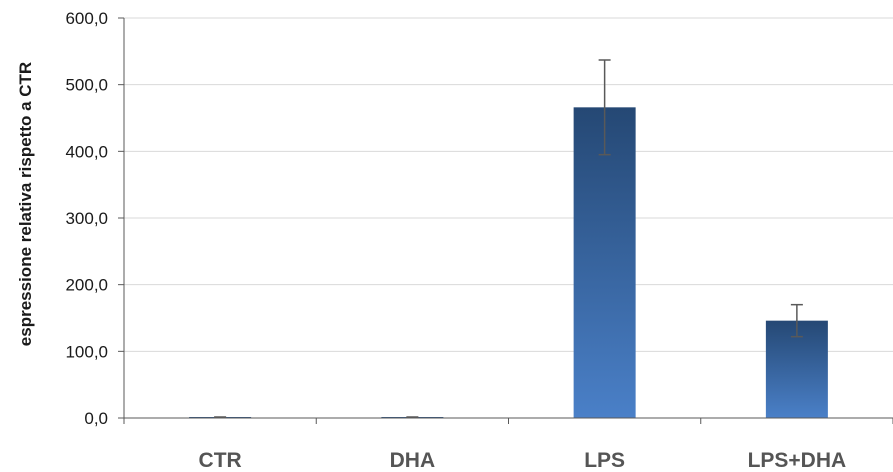 The width and height of the screenshot is (893, 472). Describe the element at coordinates (604, 262) in the screenshot. I see `bar-lps` at that location.